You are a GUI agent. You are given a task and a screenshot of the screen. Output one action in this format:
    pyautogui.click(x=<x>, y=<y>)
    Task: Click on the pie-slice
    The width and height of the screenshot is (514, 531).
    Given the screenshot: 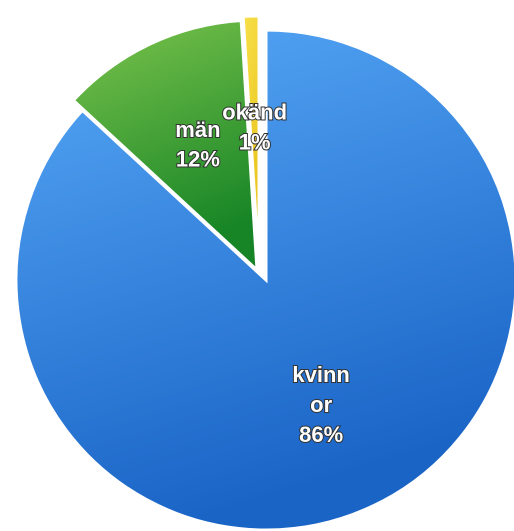 What is the action you would take?
    pyautogui.click(x=251, y=140)
    